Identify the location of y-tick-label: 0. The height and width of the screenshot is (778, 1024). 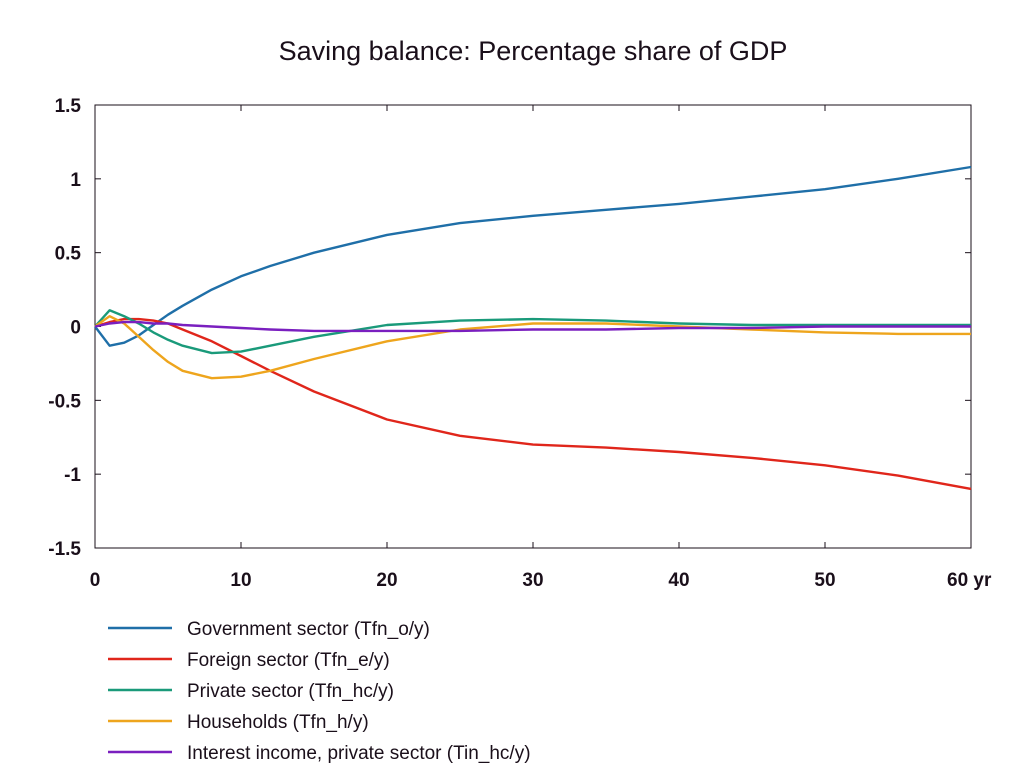
(75, 328).